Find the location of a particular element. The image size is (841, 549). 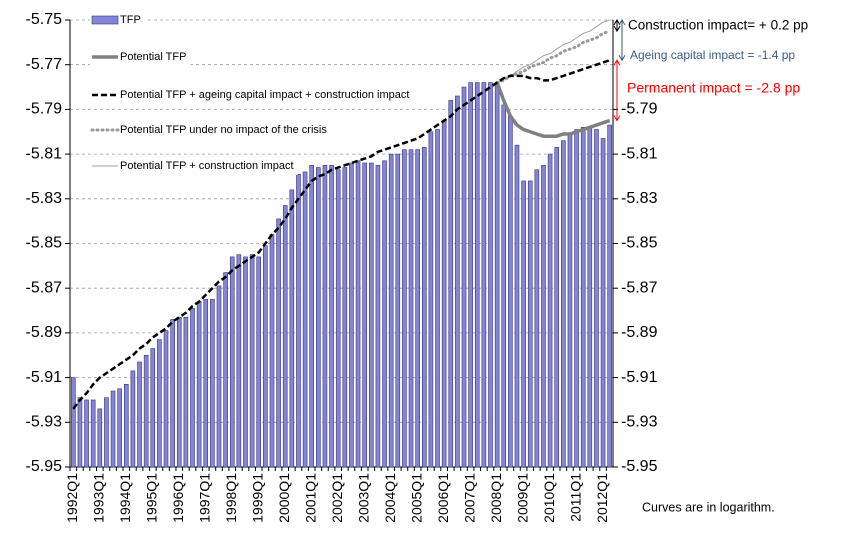

x-tick-label: 1992Q1 is located at coordinates (72, 498).